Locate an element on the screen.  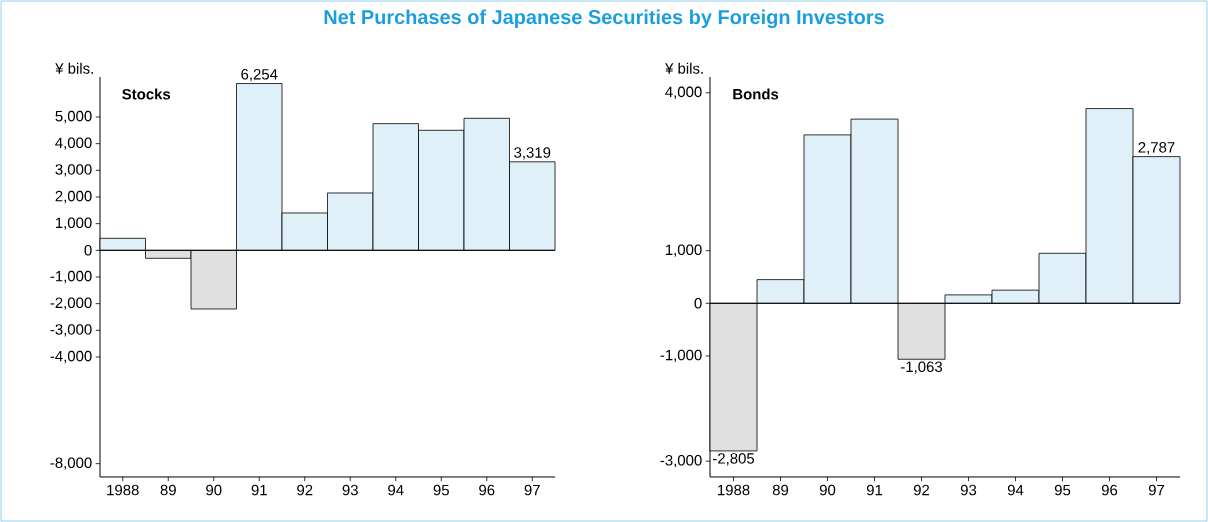
y-tick-label: 5,000 is located at coordinates (73, 117).